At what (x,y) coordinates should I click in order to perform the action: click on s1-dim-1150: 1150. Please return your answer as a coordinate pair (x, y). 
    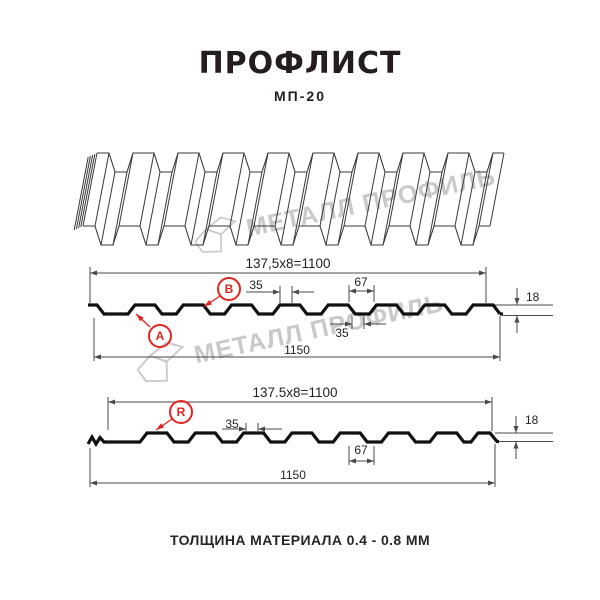
    Looking at the image, I should click on (297, 350).